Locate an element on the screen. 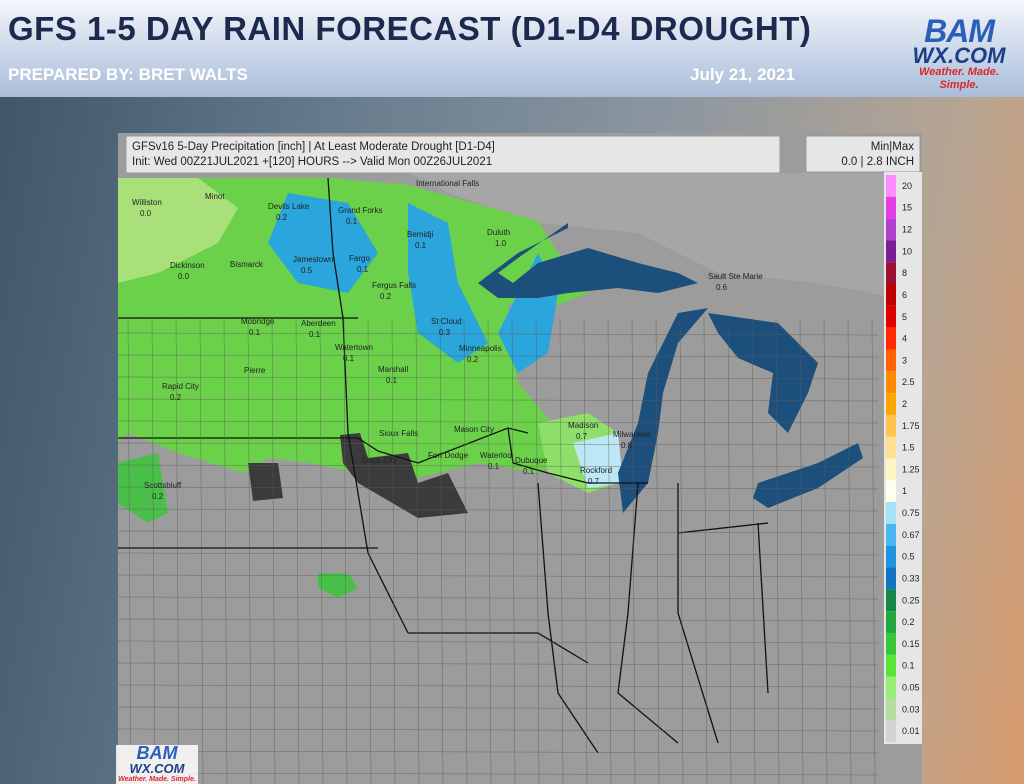 The height and width of the screenshot is (784, 1024). logo-tagline: Weather. Made. Simple. is located at coordinates (959, 78).